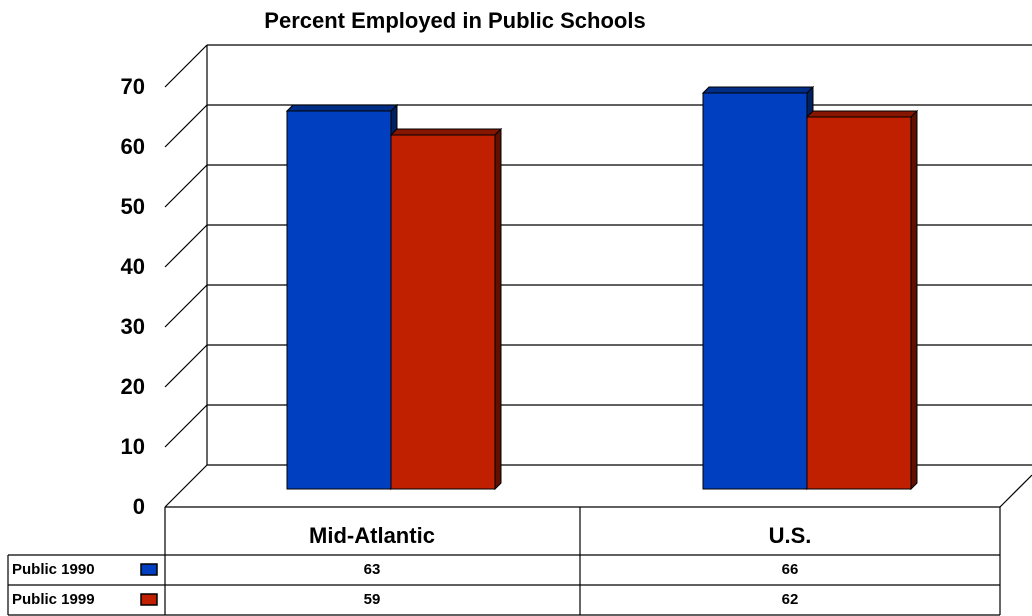  Describe the element at coordinates (133, 86) in the screenshot. I see `y-tick-label: 70` at that location.